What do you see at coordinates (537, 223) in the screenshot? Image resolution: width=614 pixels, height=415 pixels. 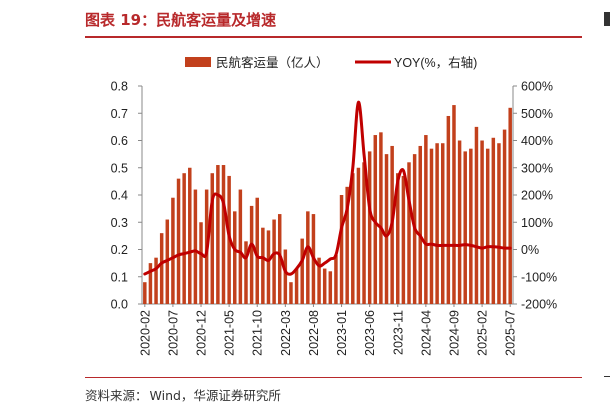 I see `right-tick-label: 100%` at bounding box center [537, 223].